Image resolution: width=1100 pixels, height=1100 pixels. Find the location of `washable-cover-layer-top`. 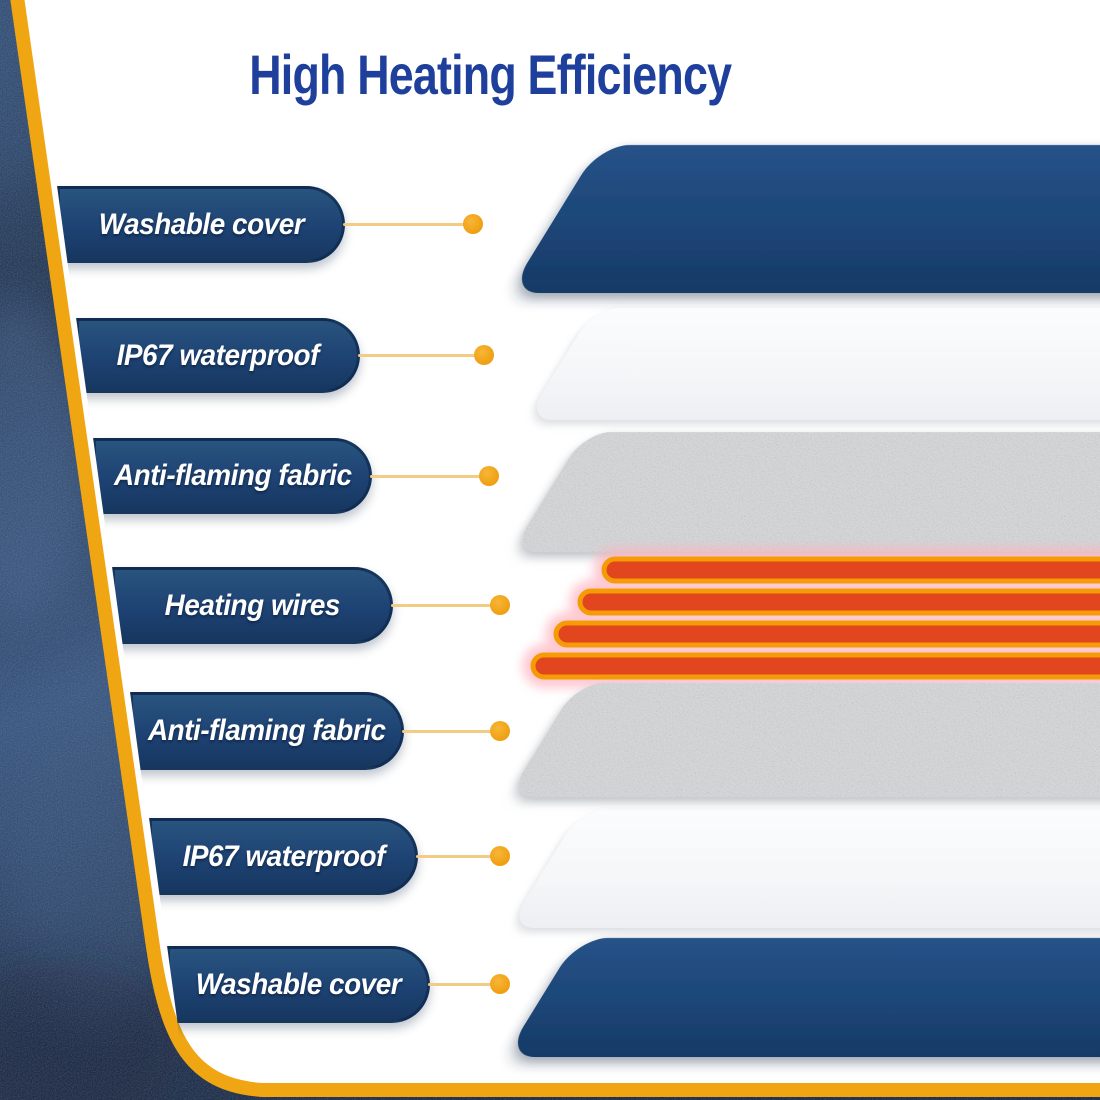

washable-cover-layer-top is located at coordinates (810, 219).